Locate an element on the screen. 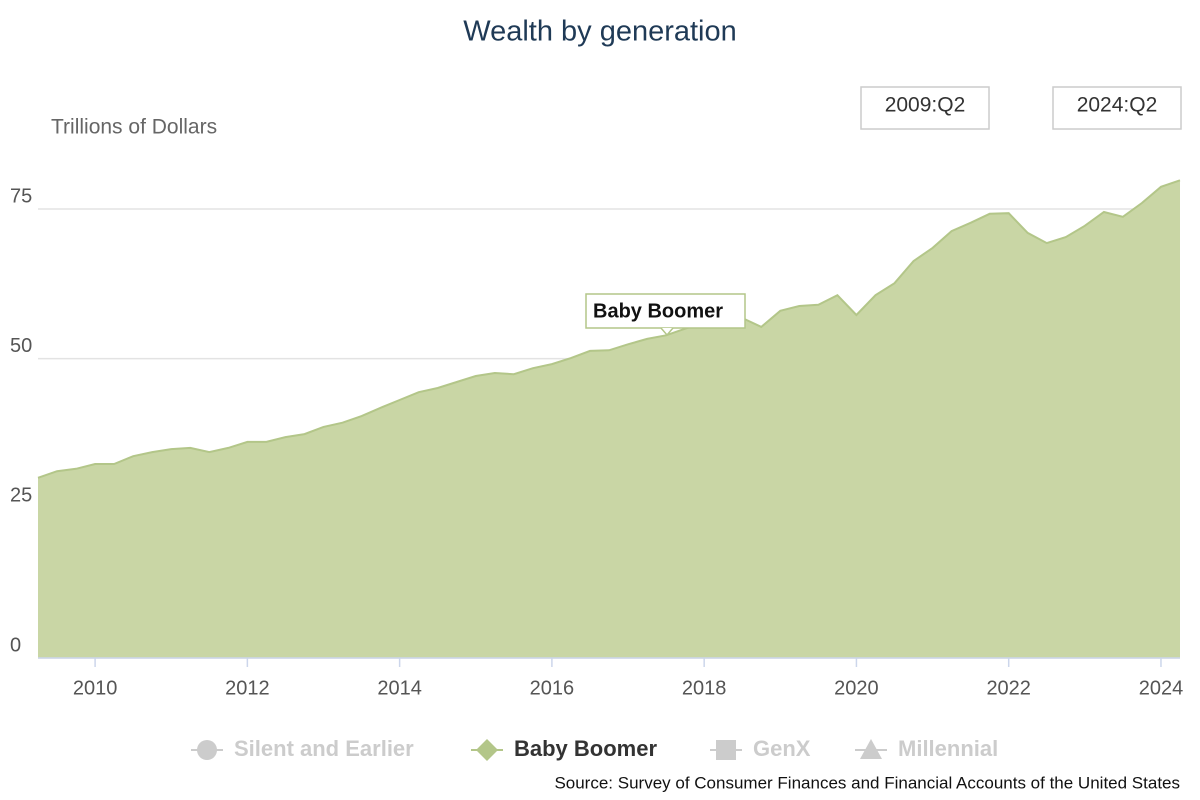 This screenshot has height=800, width=1200. range-start: 2009:Q2 is located at coordinates (925, 105).